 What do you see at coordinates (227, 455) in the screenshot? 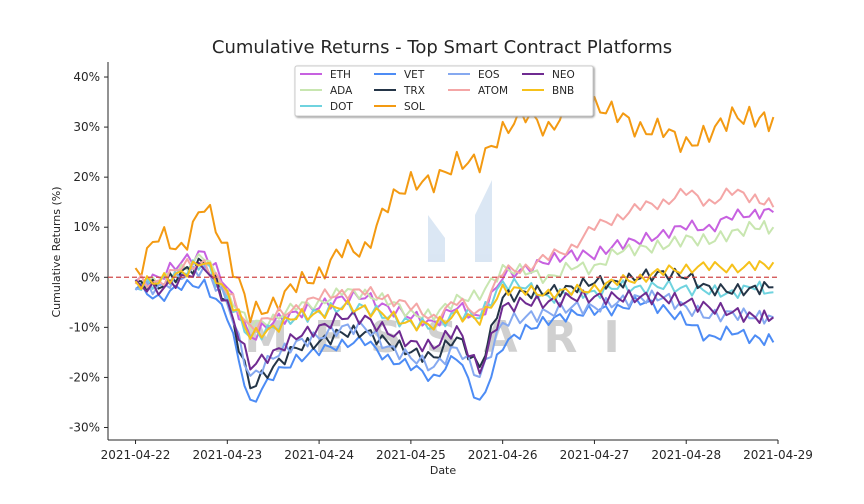
I see `x-tick-label: 2021-04-23` at bounding box center [227, 455].